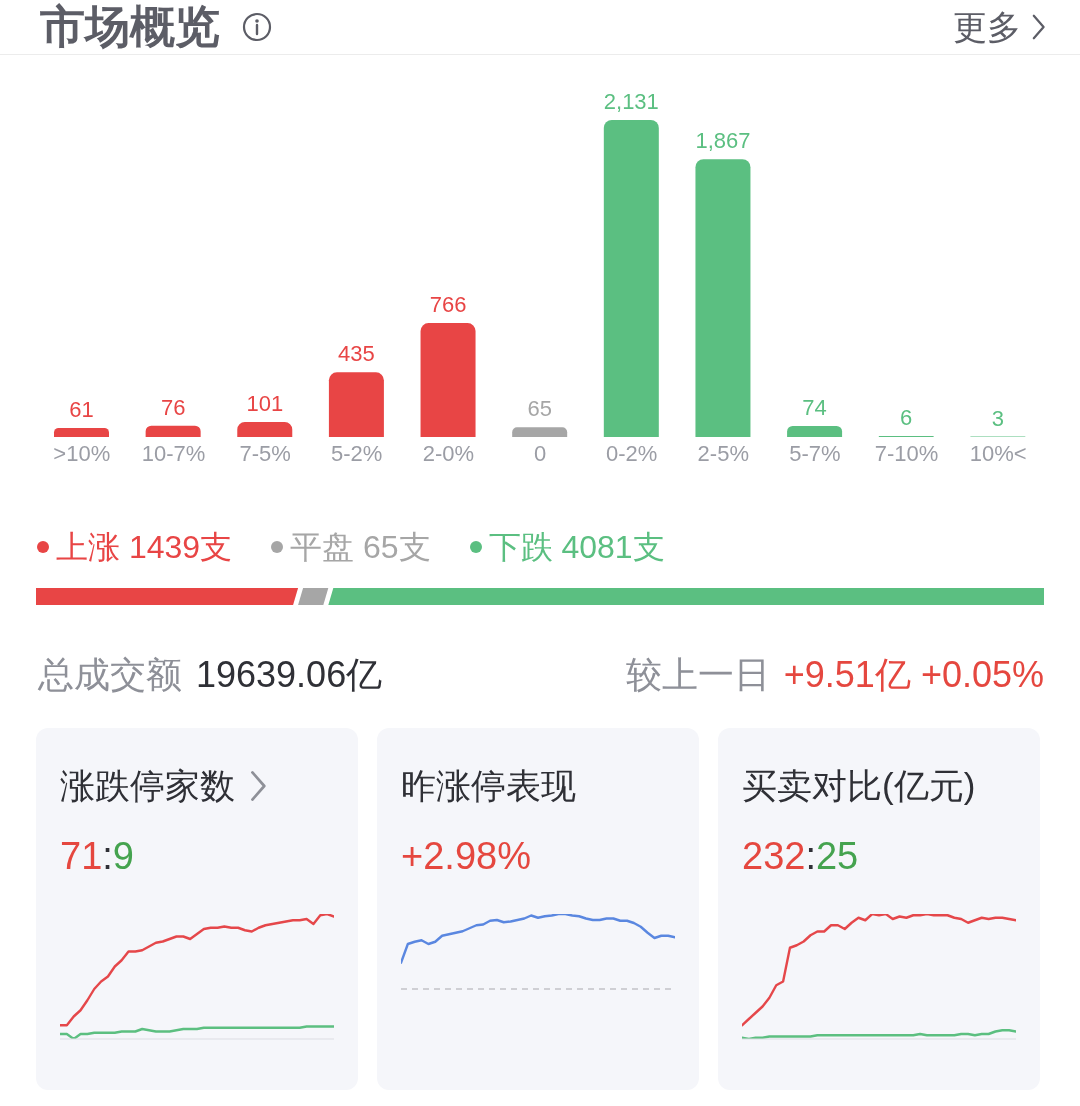  I want to click on data-label: 61, so click(81, 409).